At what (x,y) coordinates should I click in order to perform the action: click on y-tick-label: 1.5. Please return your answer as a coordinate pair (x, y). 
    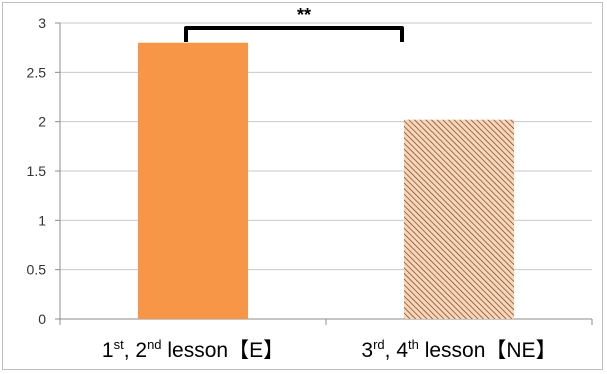
    Looking at the image, I should click on (37, 171).